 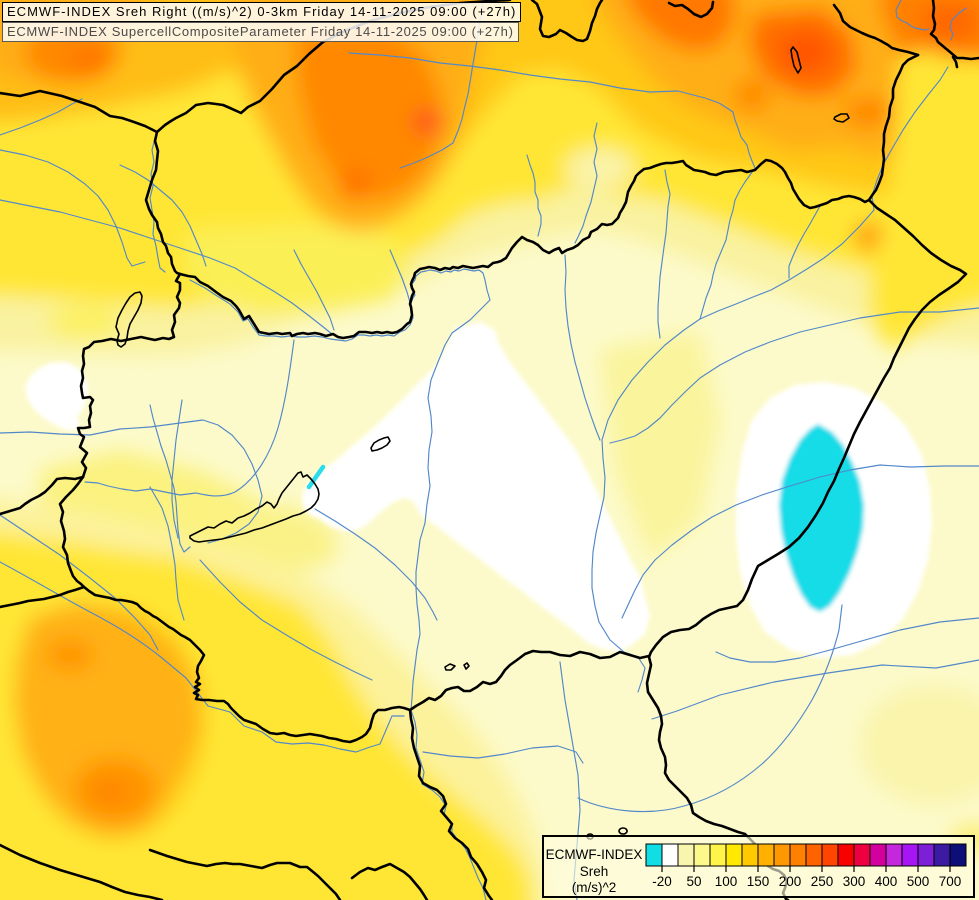 What do you see at coordinates (950, 881) in the screenshot?
I see `svg-text: 700` at bounding box center [950, 881].